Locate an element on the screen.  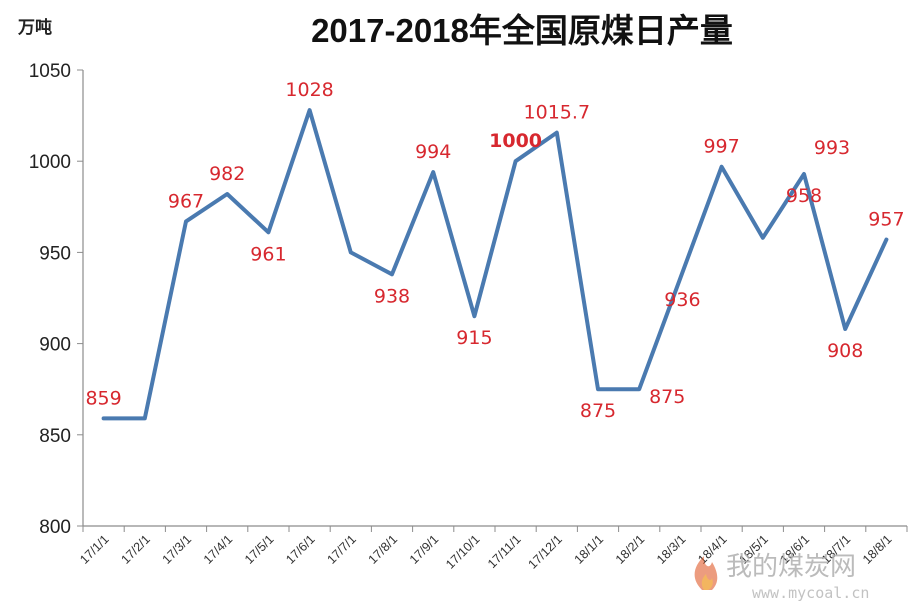
y-tick-label: 1050 is located at coordinates (50, 71).